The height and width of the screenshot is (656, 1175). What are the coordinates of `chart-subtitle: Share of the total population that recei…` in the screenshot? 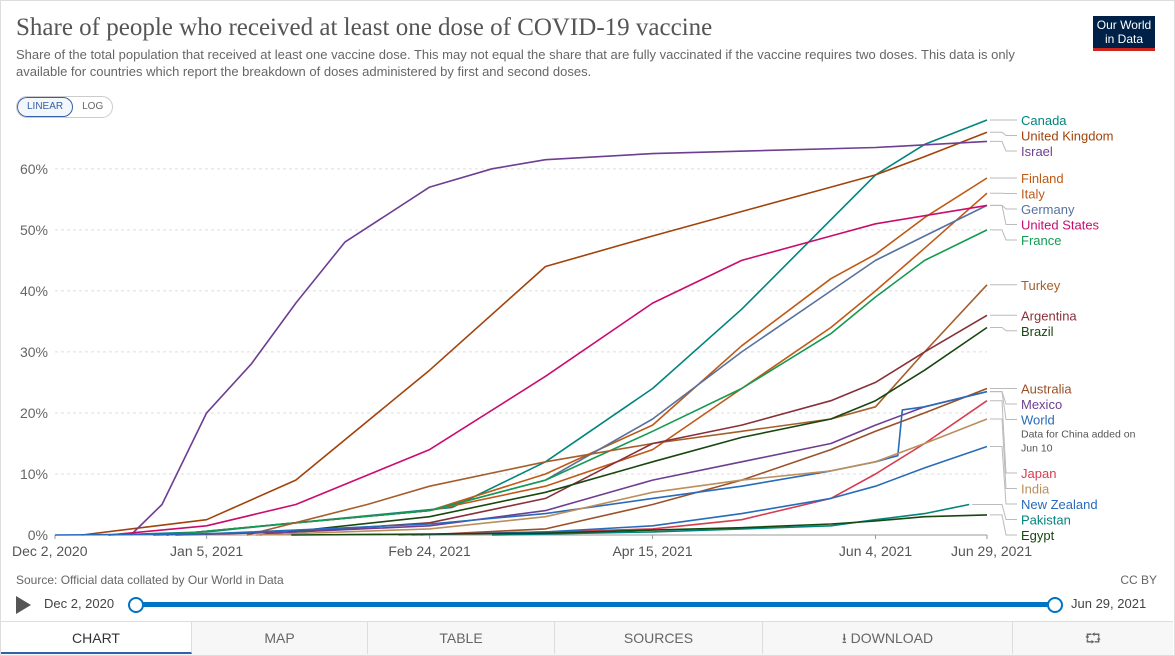 It's located at (515, 63).